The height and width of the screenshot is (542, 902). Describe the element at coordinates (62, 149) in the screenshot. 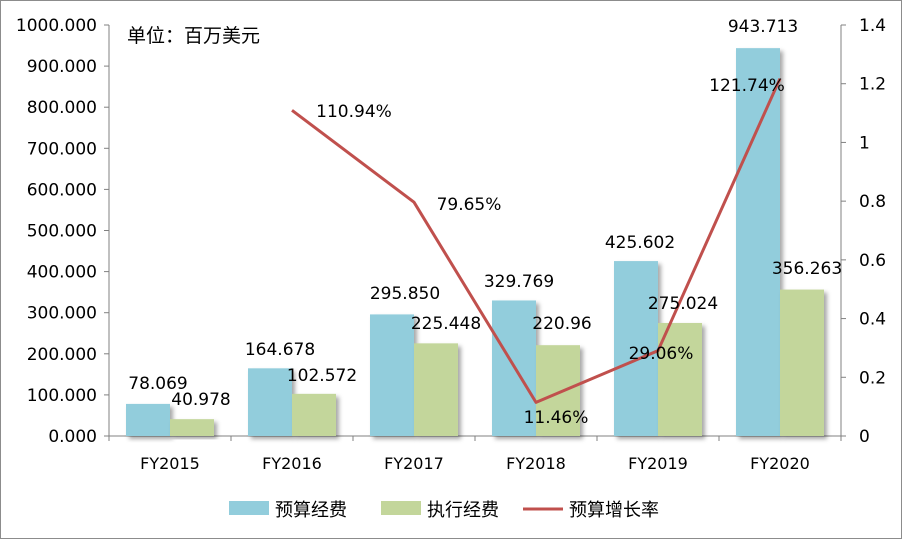

I see `left-tick-label: 700.000` at that location.